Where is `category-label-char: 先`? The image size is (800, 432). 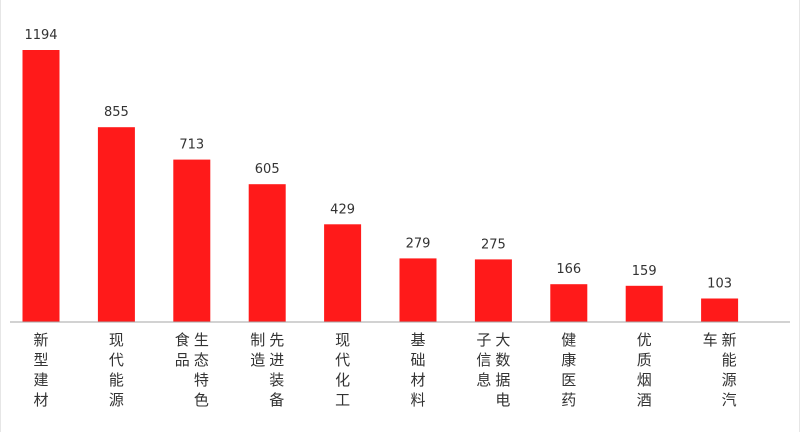
category-label-char: 先 is located at coordinates (277, 340).